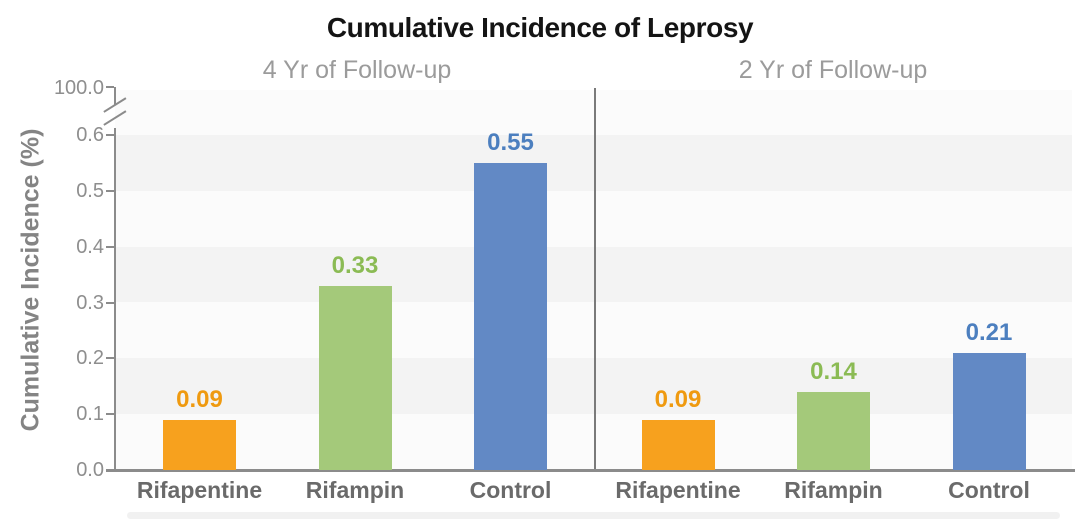 This screenshot has width=1080, height=520. What do you see at coordinates (90, 135) in the screenshot?
I see `y-tick-label: 0.6` at bounding box center [90, 135].